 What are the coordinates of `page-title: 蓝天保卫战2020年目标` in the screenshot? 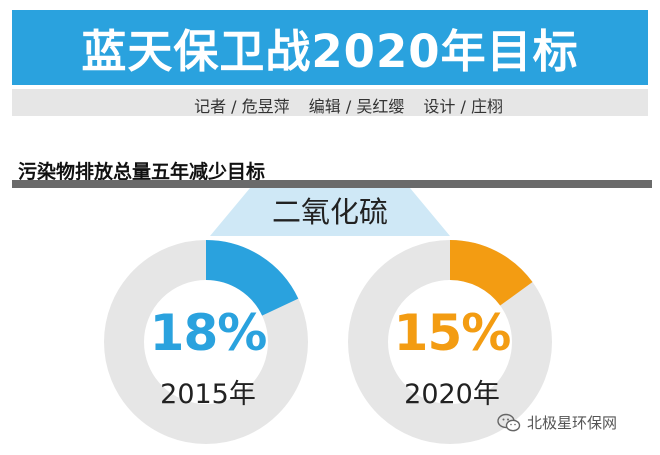 It's located at (330, 51).